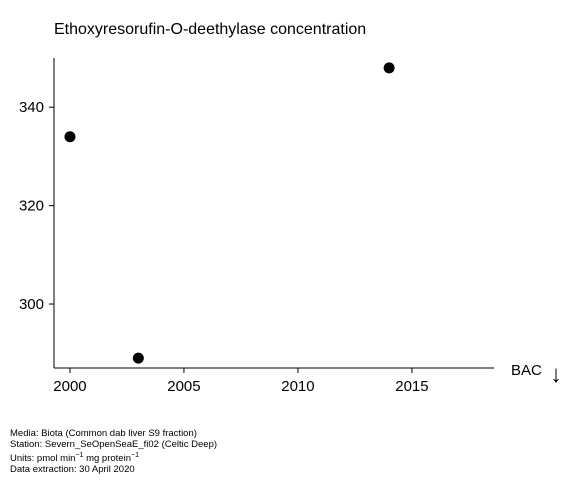 This screenshot has height=480, width=580. I want to click on x-tick-label: 2005, so click(183, 386).